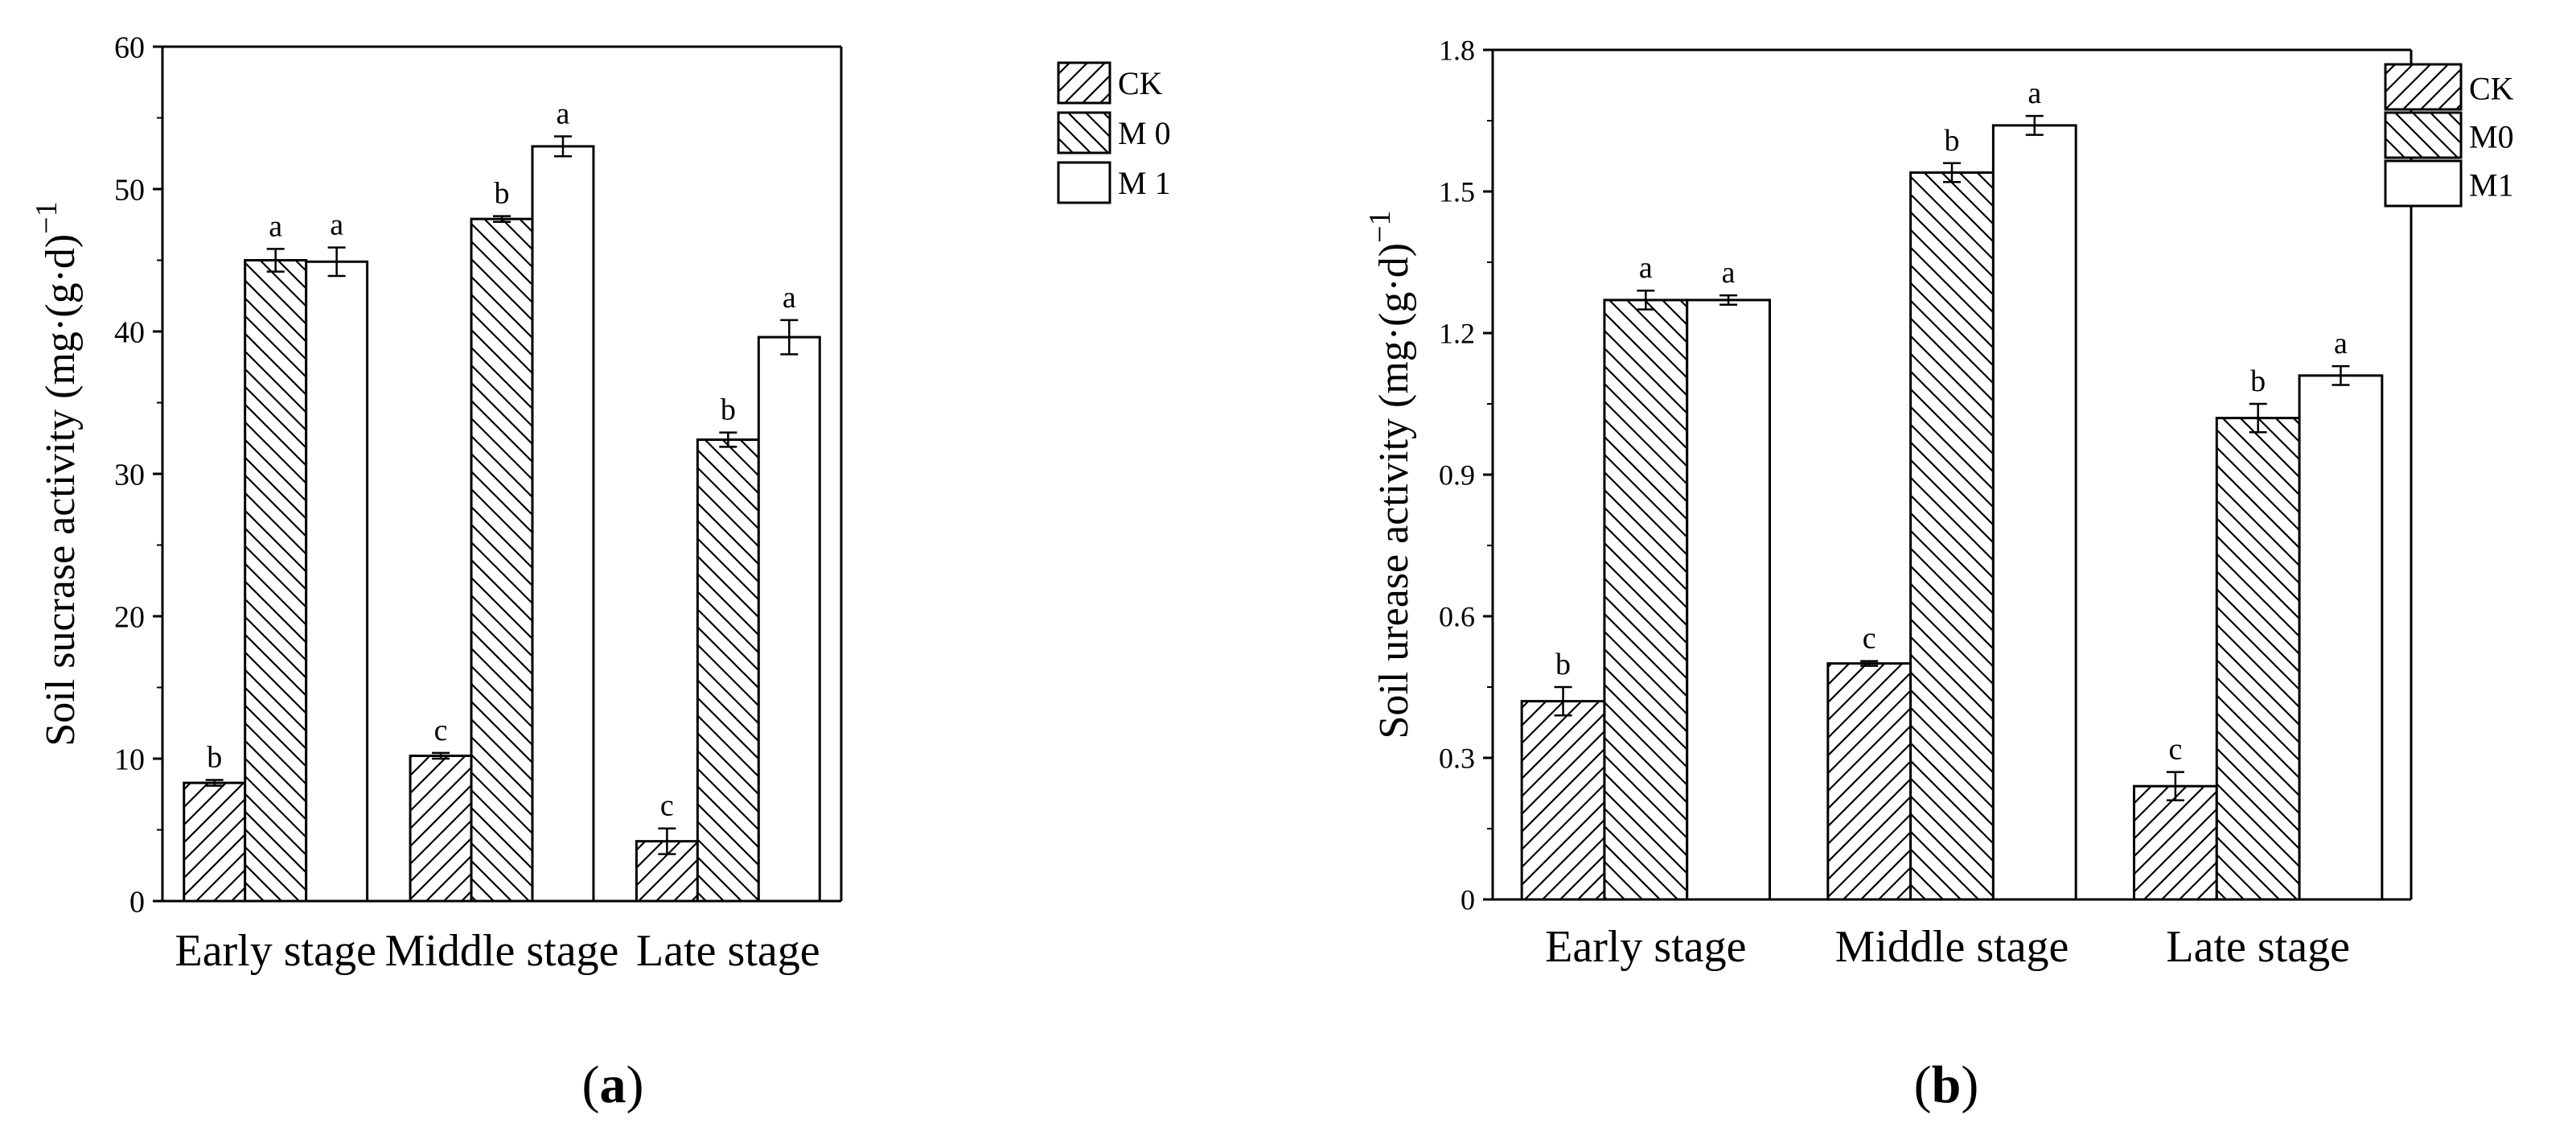  I want to click on panel-label: (a), so click(613, 1085).